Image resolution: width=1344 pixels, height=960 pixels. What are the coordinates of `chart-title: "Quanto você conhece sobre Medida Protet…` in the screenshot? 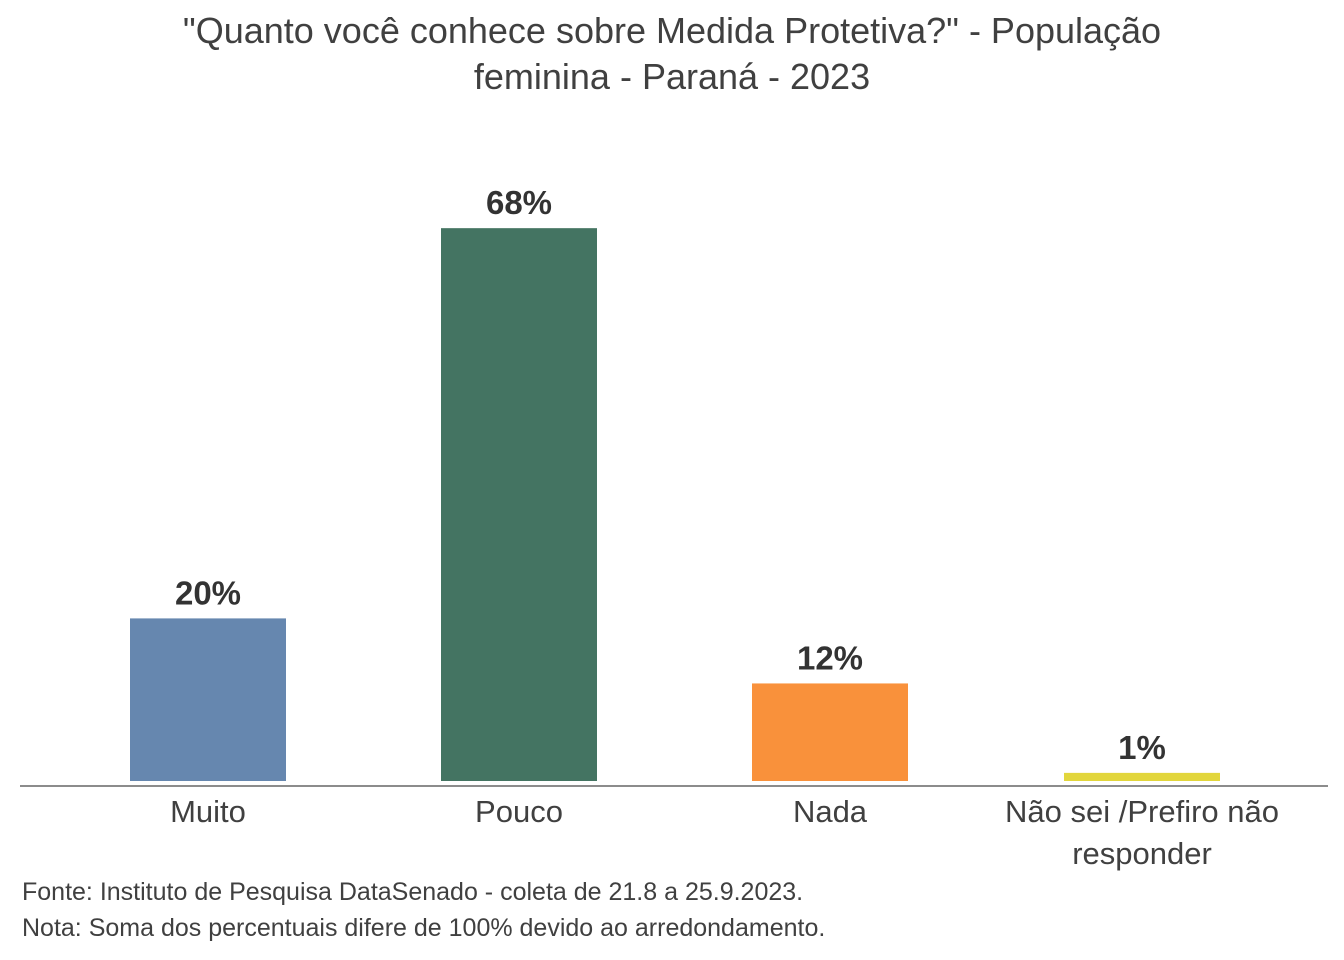 It's located at (672, 54).